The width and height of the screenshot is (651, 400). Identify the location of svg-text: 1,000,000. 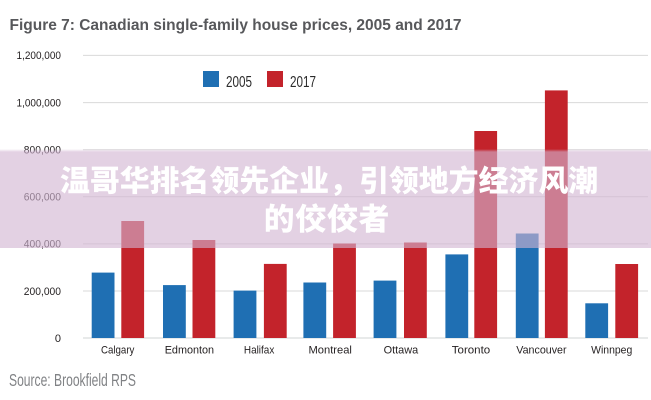
(39, 103).